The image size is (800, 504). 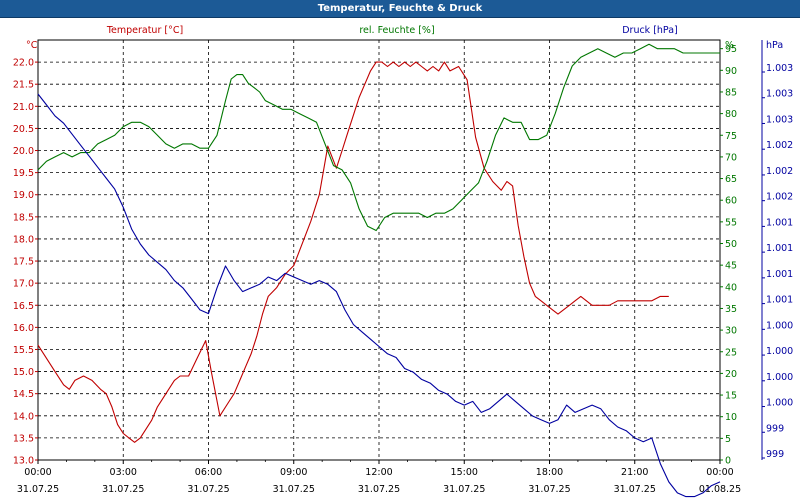 What do you see at coordinates (731, 114) in the screenshot?
I see `humidity-tick-label: 80` at bounding box center [731, 114].